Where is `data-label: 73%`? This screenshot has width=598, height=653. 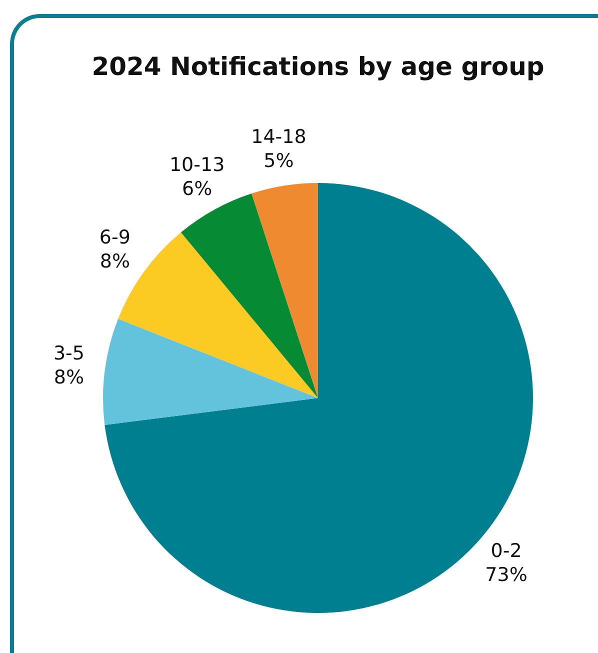 data-label: 73% is located at coordinates (506, 575).